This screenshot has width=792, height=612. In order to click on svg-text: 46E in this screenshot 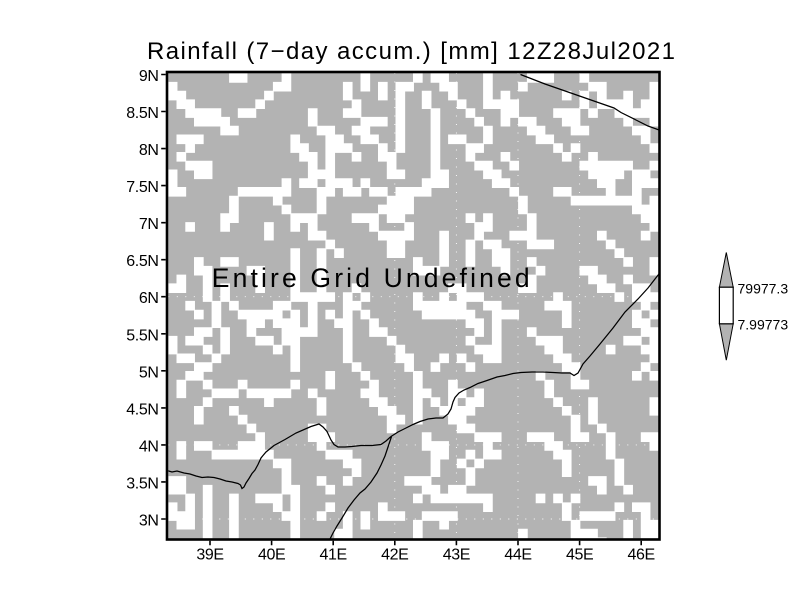, I will do `click(641, 555)`.